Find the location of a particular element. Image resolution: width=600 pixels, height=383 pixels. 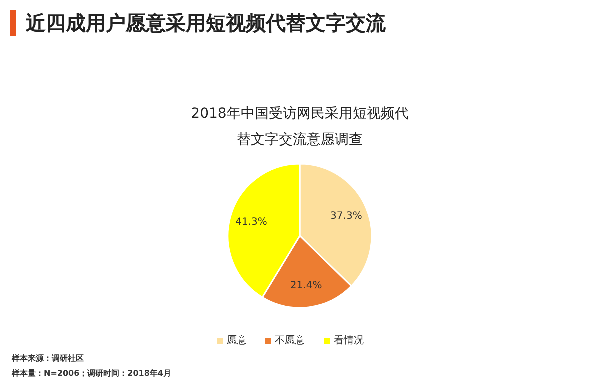

text: 样本来源：调研社区 is located at coordinates (47, 358).